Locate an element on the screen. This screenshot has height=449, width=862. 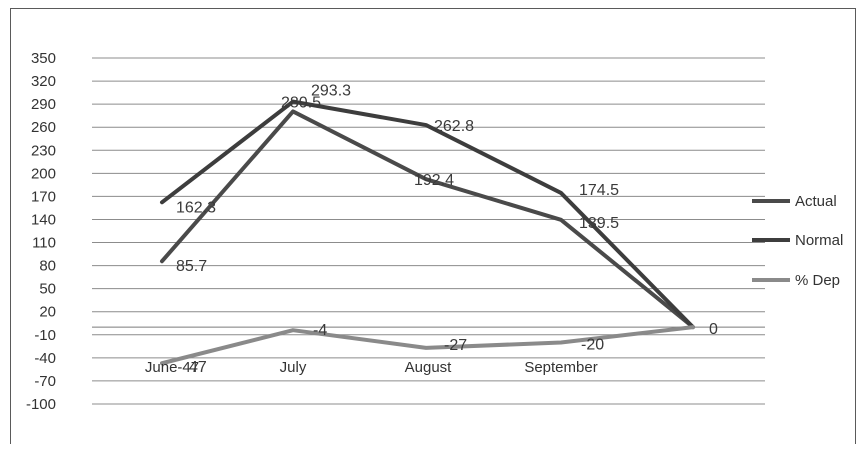
data-label: 280.5 is located at coordinates (301, 102).